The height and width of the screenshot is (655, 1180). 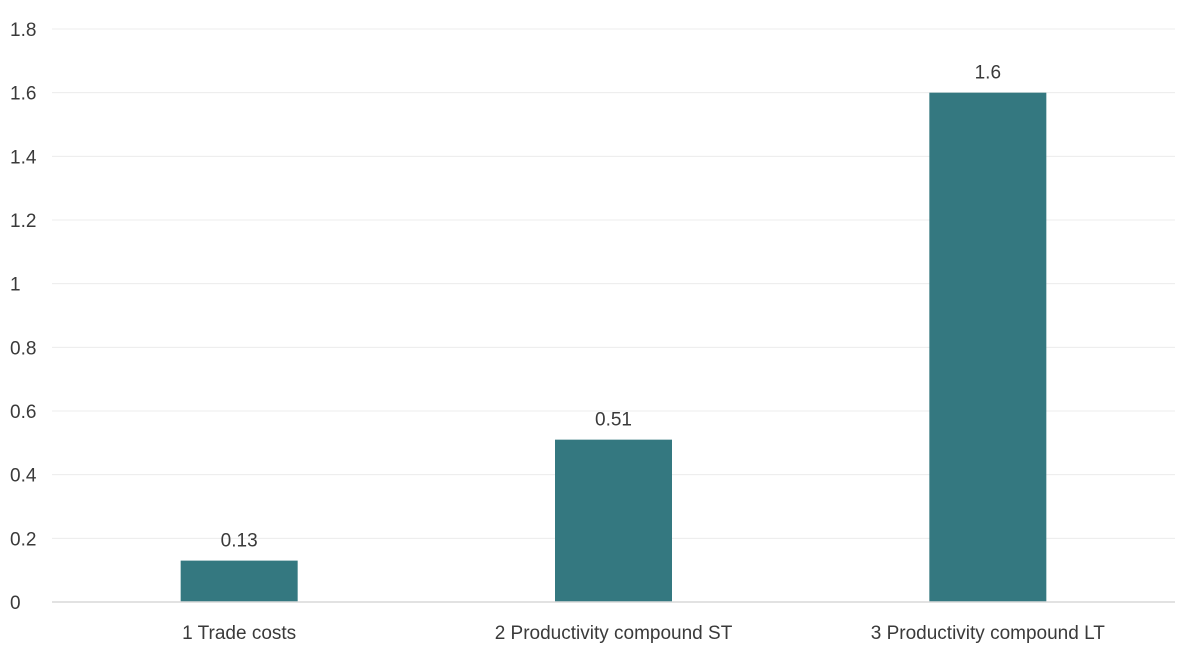 What do you see at coordinates (23, 157) in the screenshot?
I see `y-tick-label: 1.4` at bounding box center [23, 157].